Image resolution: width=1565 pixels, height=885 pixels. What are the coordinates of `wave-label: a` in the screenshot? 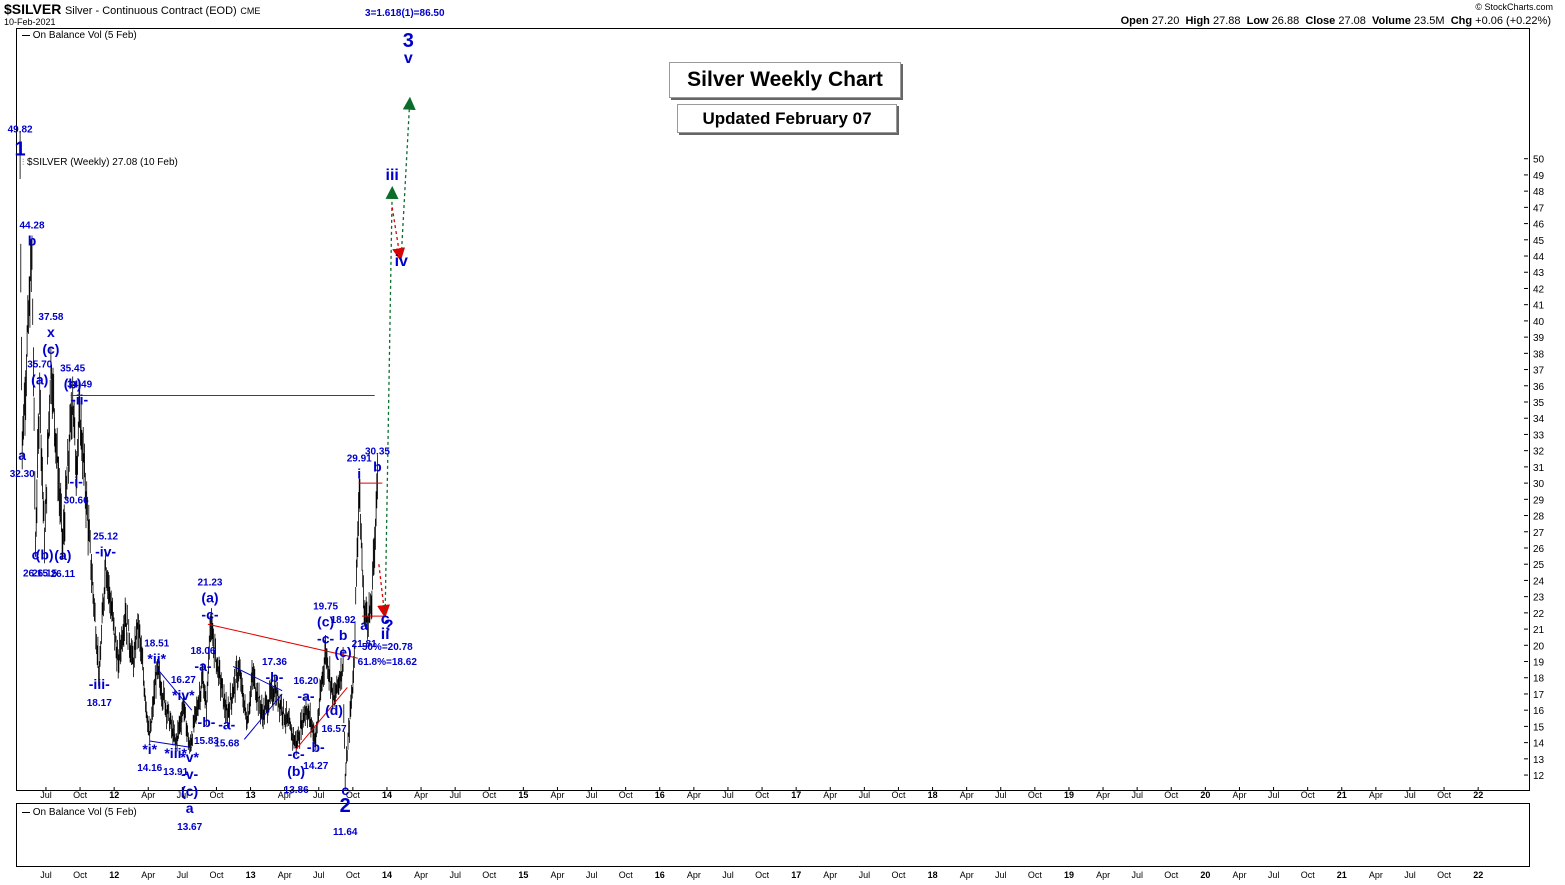 It's located at (190, 808).